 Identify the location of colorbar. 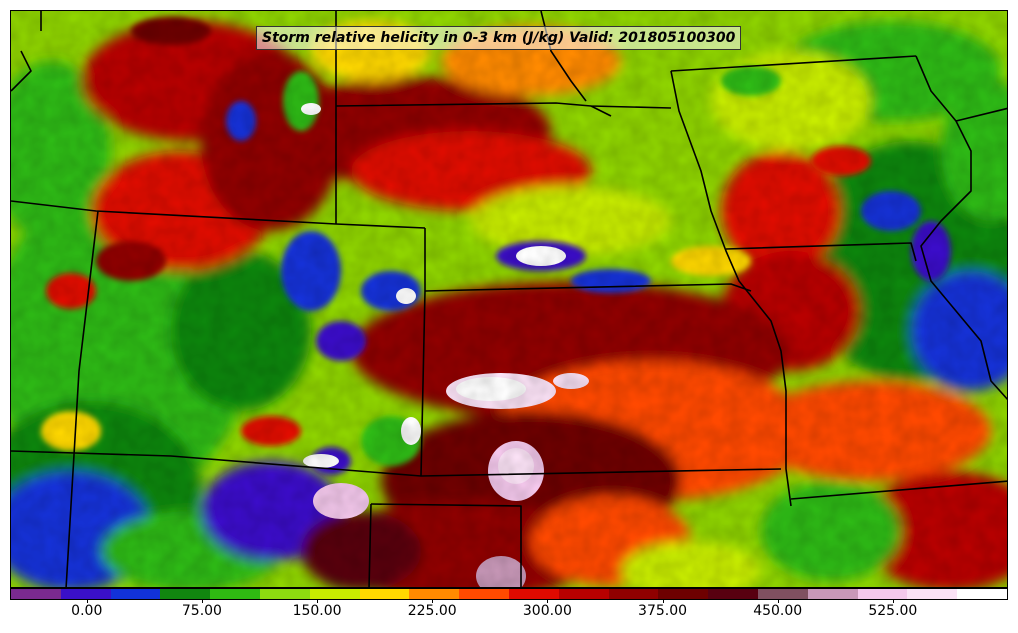
(509, 594).